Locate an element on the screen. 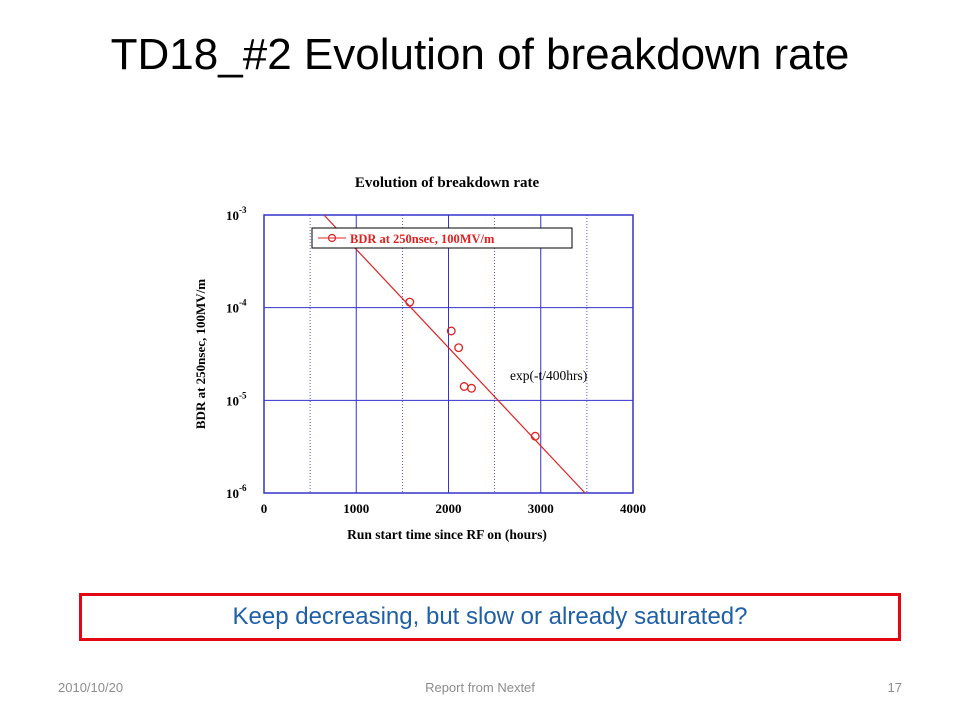 This screenshot has width=960, height=720. y-tick-label: 10⁻⁶ is located at coordinates (236, 492).